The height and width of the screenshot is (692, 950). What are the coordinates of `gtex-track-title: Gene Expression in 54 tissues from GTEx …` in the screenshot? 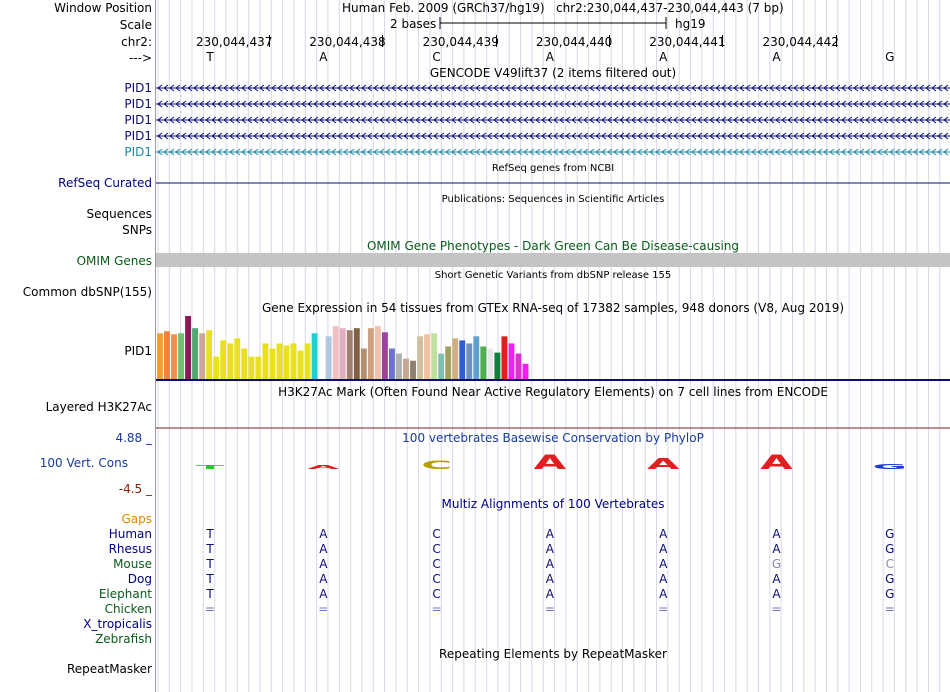 It's located at (553, 308).